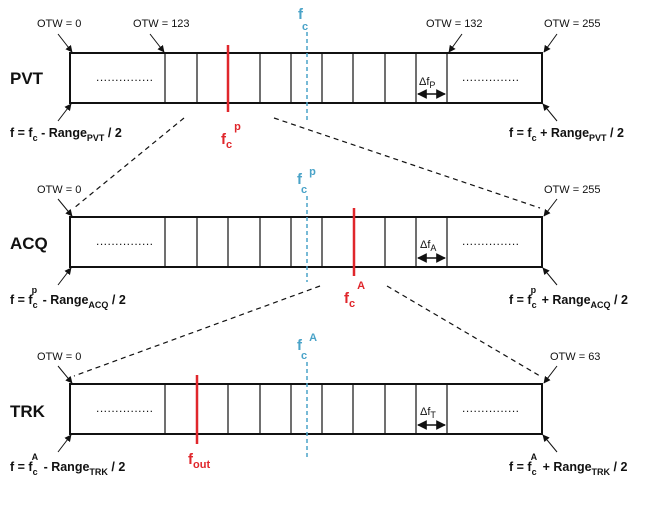 This screenshot has height=505, width=655. Describe the element at coordinates (572, 190) in the screenshot. I see `acq-otw-right: OTW = 255` at that location.